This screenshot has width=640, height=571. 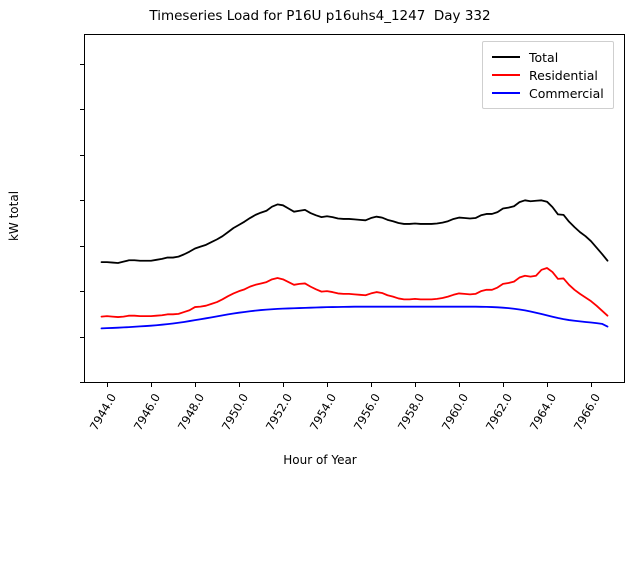 I want to click on line-series-commercial, so click(x=354, y=317).